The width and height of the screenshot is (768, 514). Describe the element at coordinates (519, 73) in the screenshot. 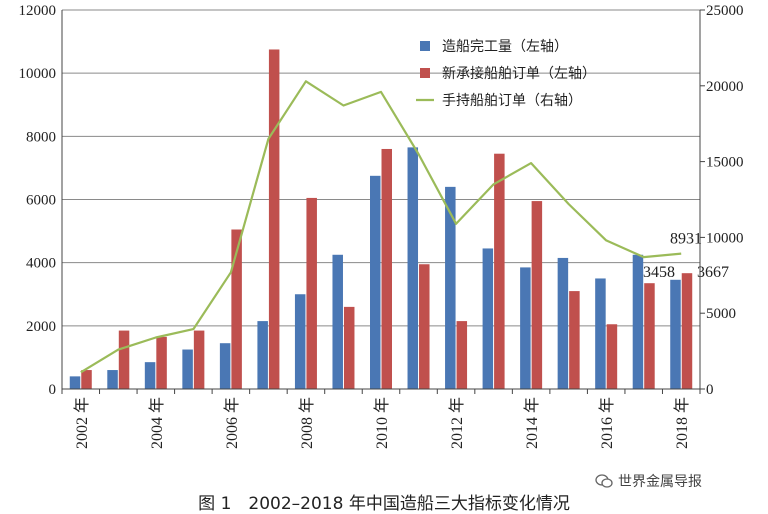

I see `legend-label: 新承接船舶订单（左轴）` at that location.